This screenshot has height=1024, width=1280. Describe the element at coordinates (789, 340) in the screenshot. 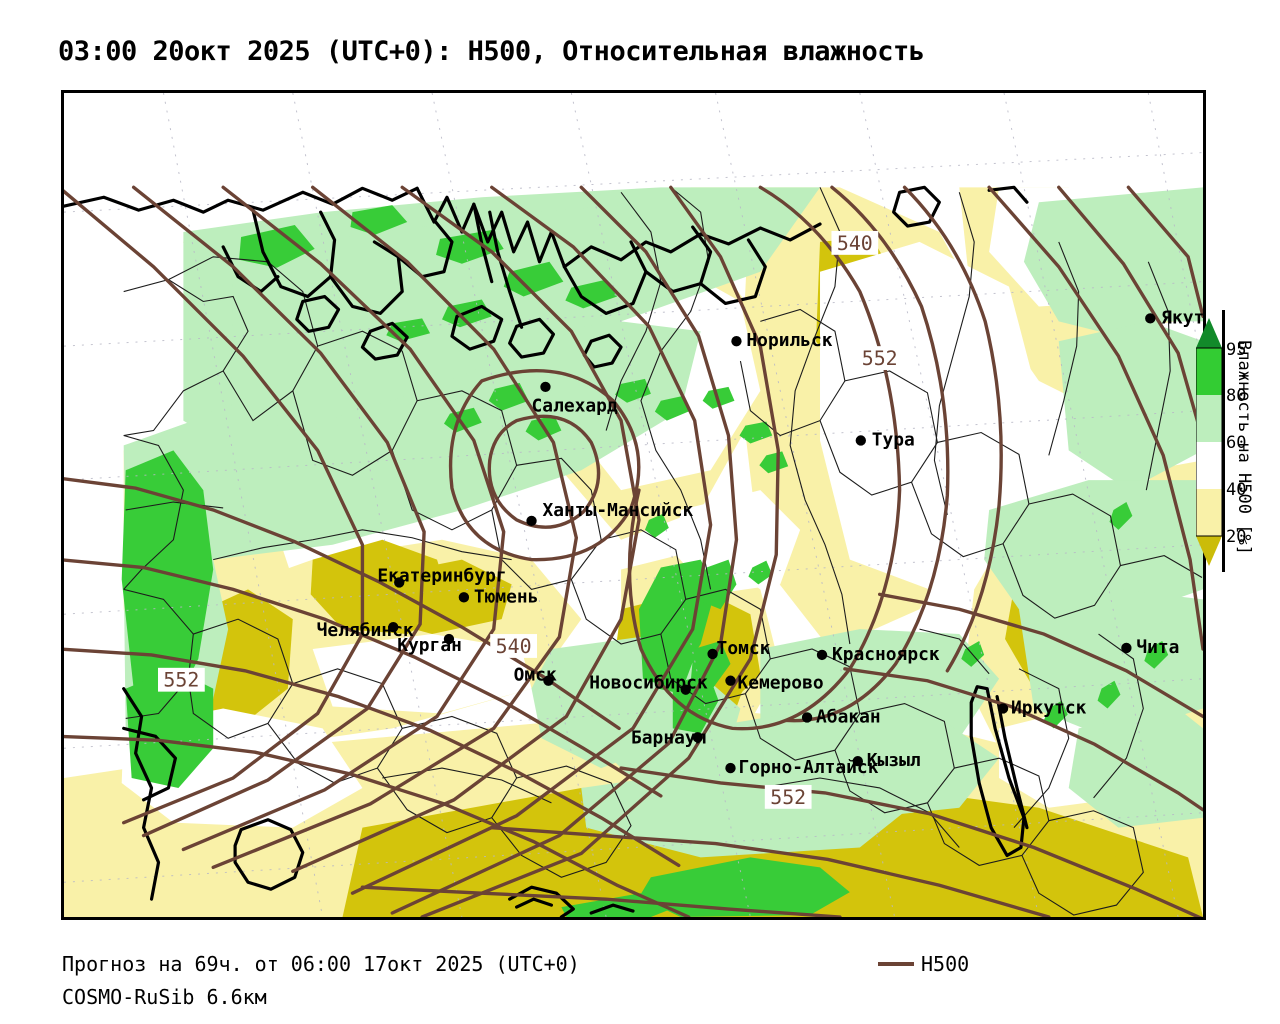

I see `city-label: Норильск` at that location.